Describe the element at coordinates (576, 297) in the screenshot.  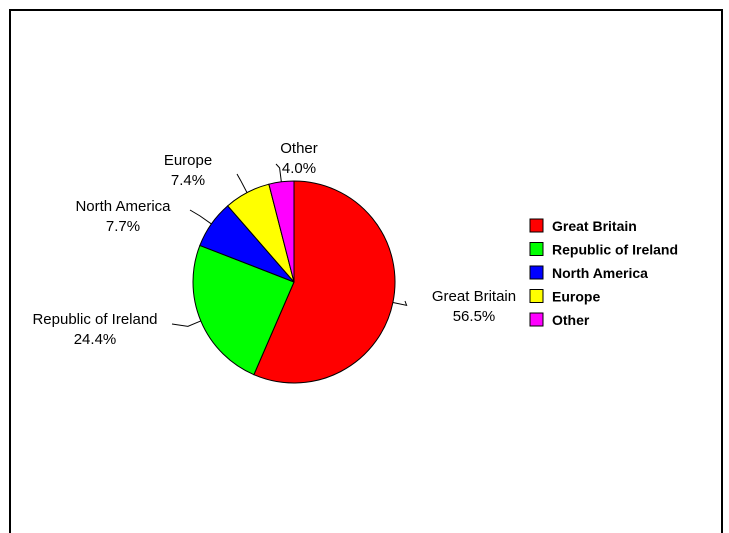
I see `legend-label-europe: Europe` at that location.